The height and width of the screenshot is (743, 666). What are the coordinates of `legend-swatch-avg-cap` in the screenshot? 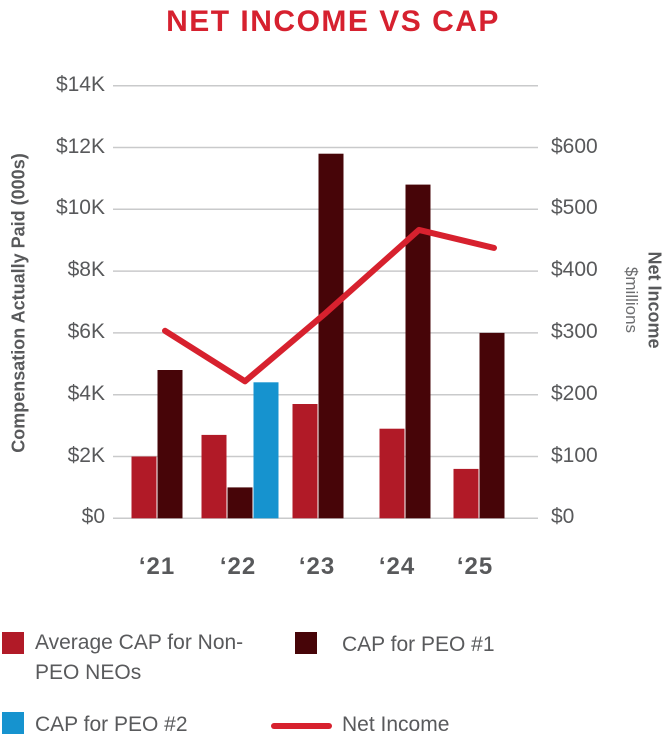 It's located at (13, 643).